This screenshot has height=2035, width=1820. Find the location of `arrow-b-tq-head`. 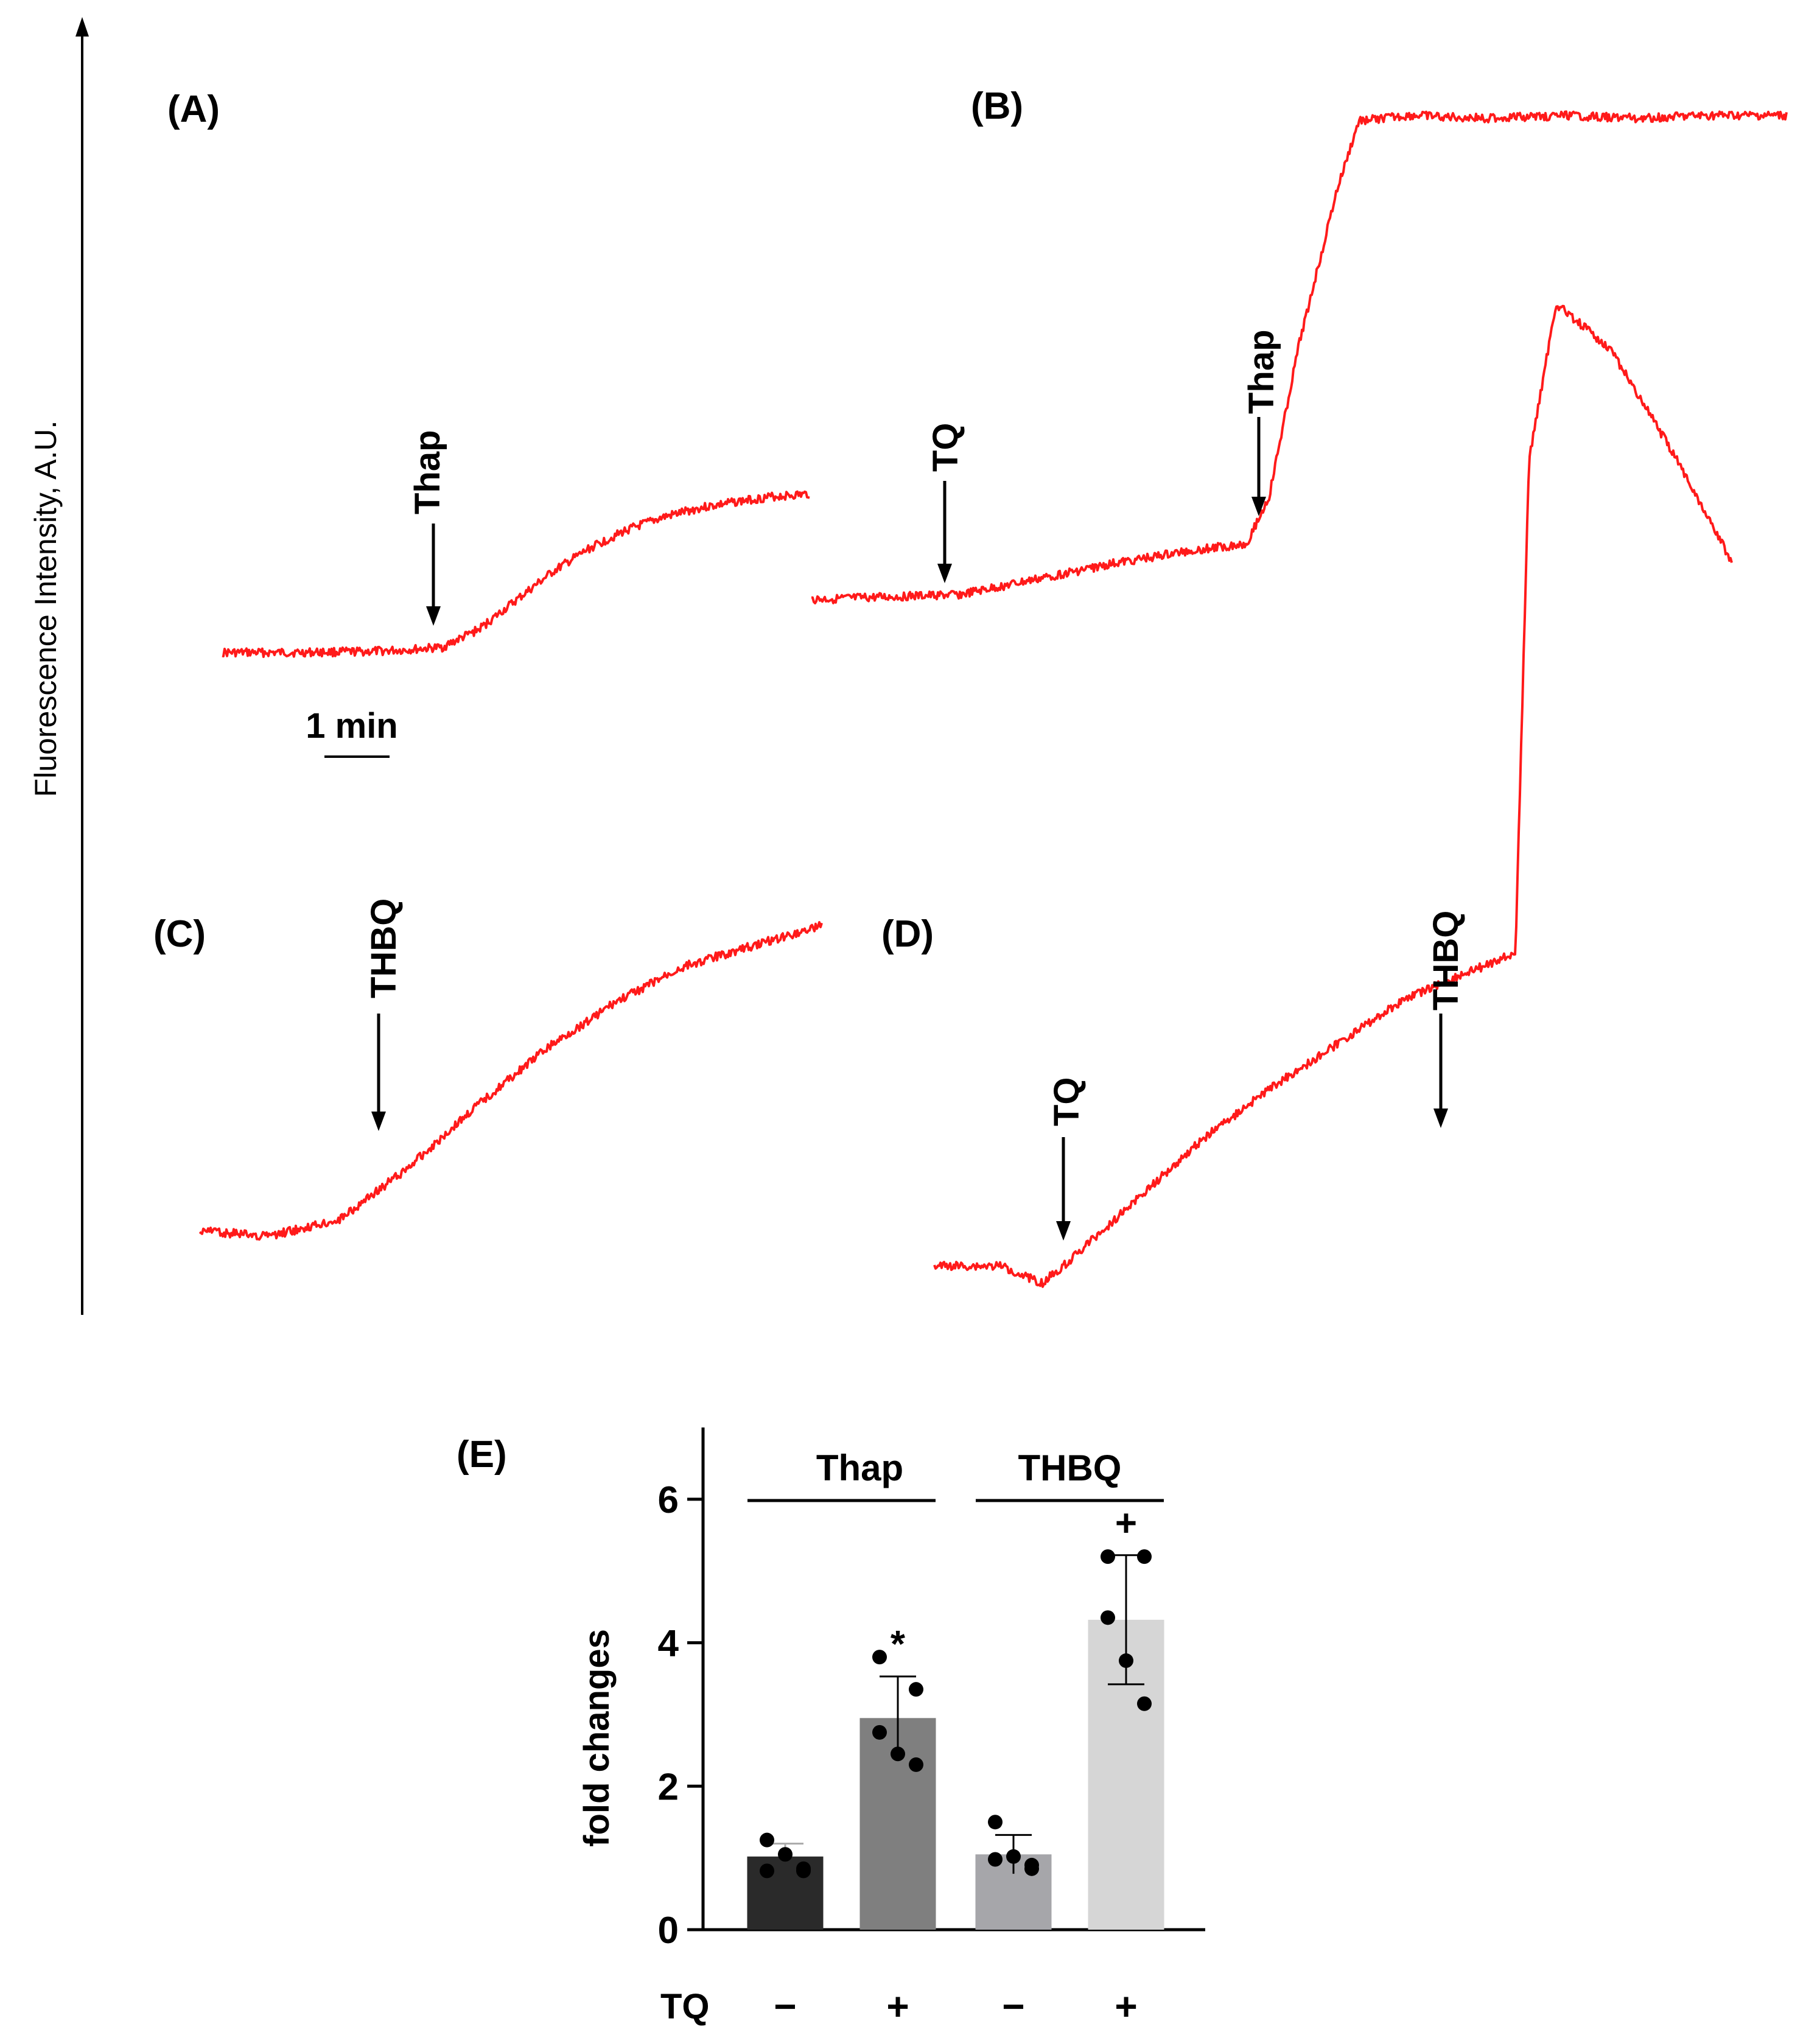

arrow-b-tq-head is located at coordinates (944, 573).